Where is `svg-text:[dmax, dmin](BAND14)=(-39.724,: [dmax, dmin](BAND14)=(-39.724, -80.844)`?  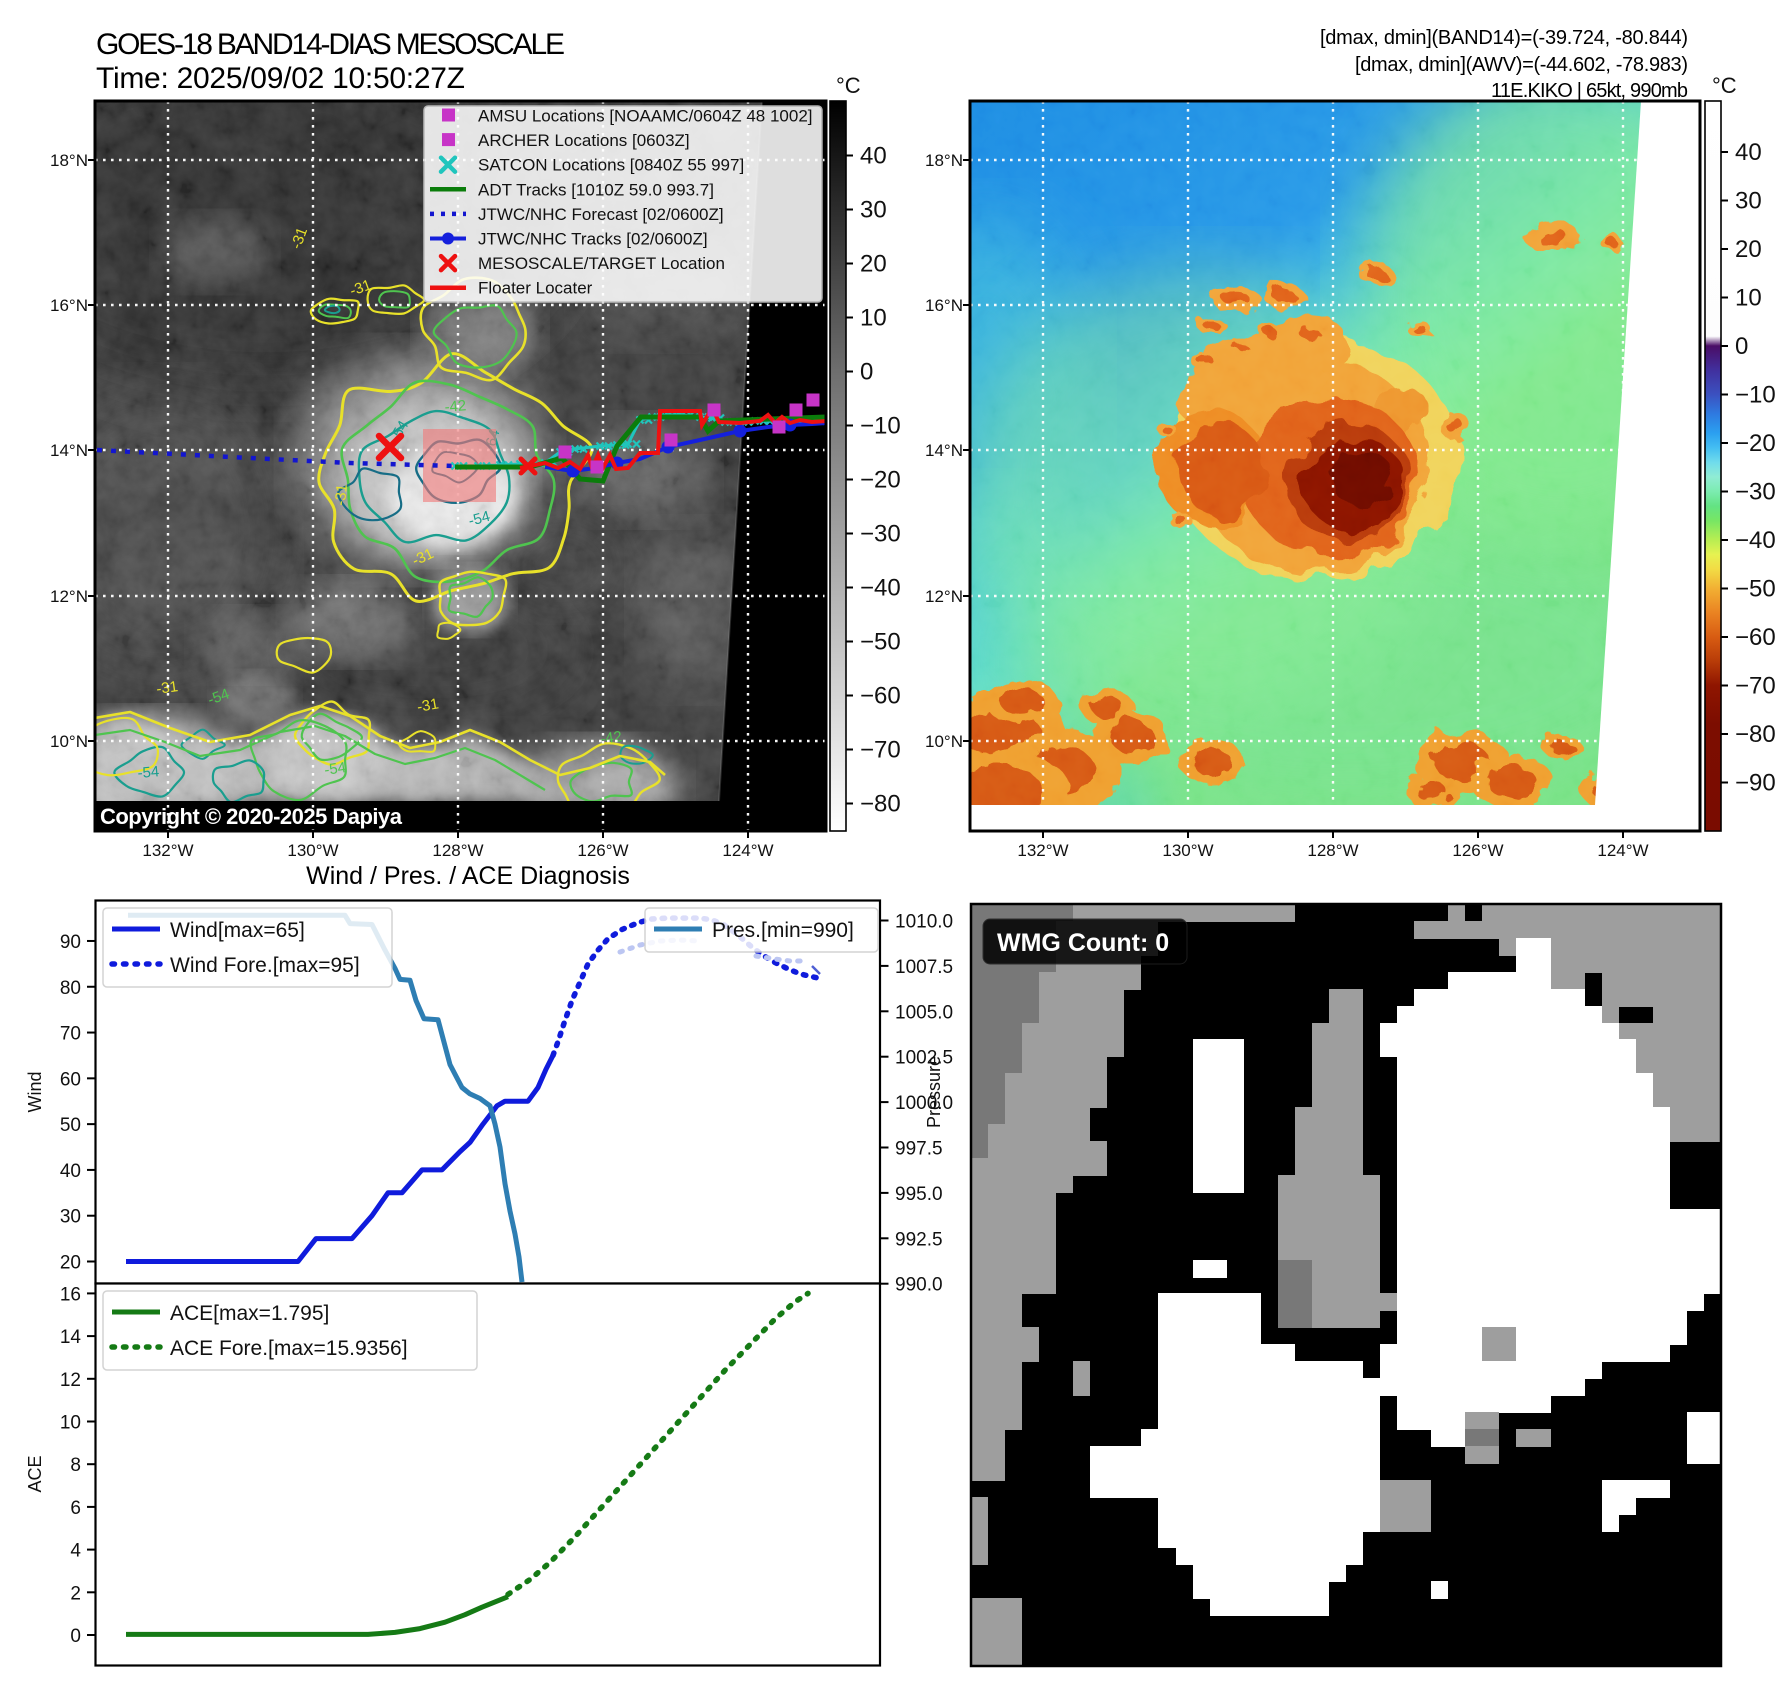
svg-text:[dmax, dmin](BAND14)=(-39.724,: [dmax, dmin](BAND14)=(-39.724, -80.844) is located at coordinates (1504, 38).